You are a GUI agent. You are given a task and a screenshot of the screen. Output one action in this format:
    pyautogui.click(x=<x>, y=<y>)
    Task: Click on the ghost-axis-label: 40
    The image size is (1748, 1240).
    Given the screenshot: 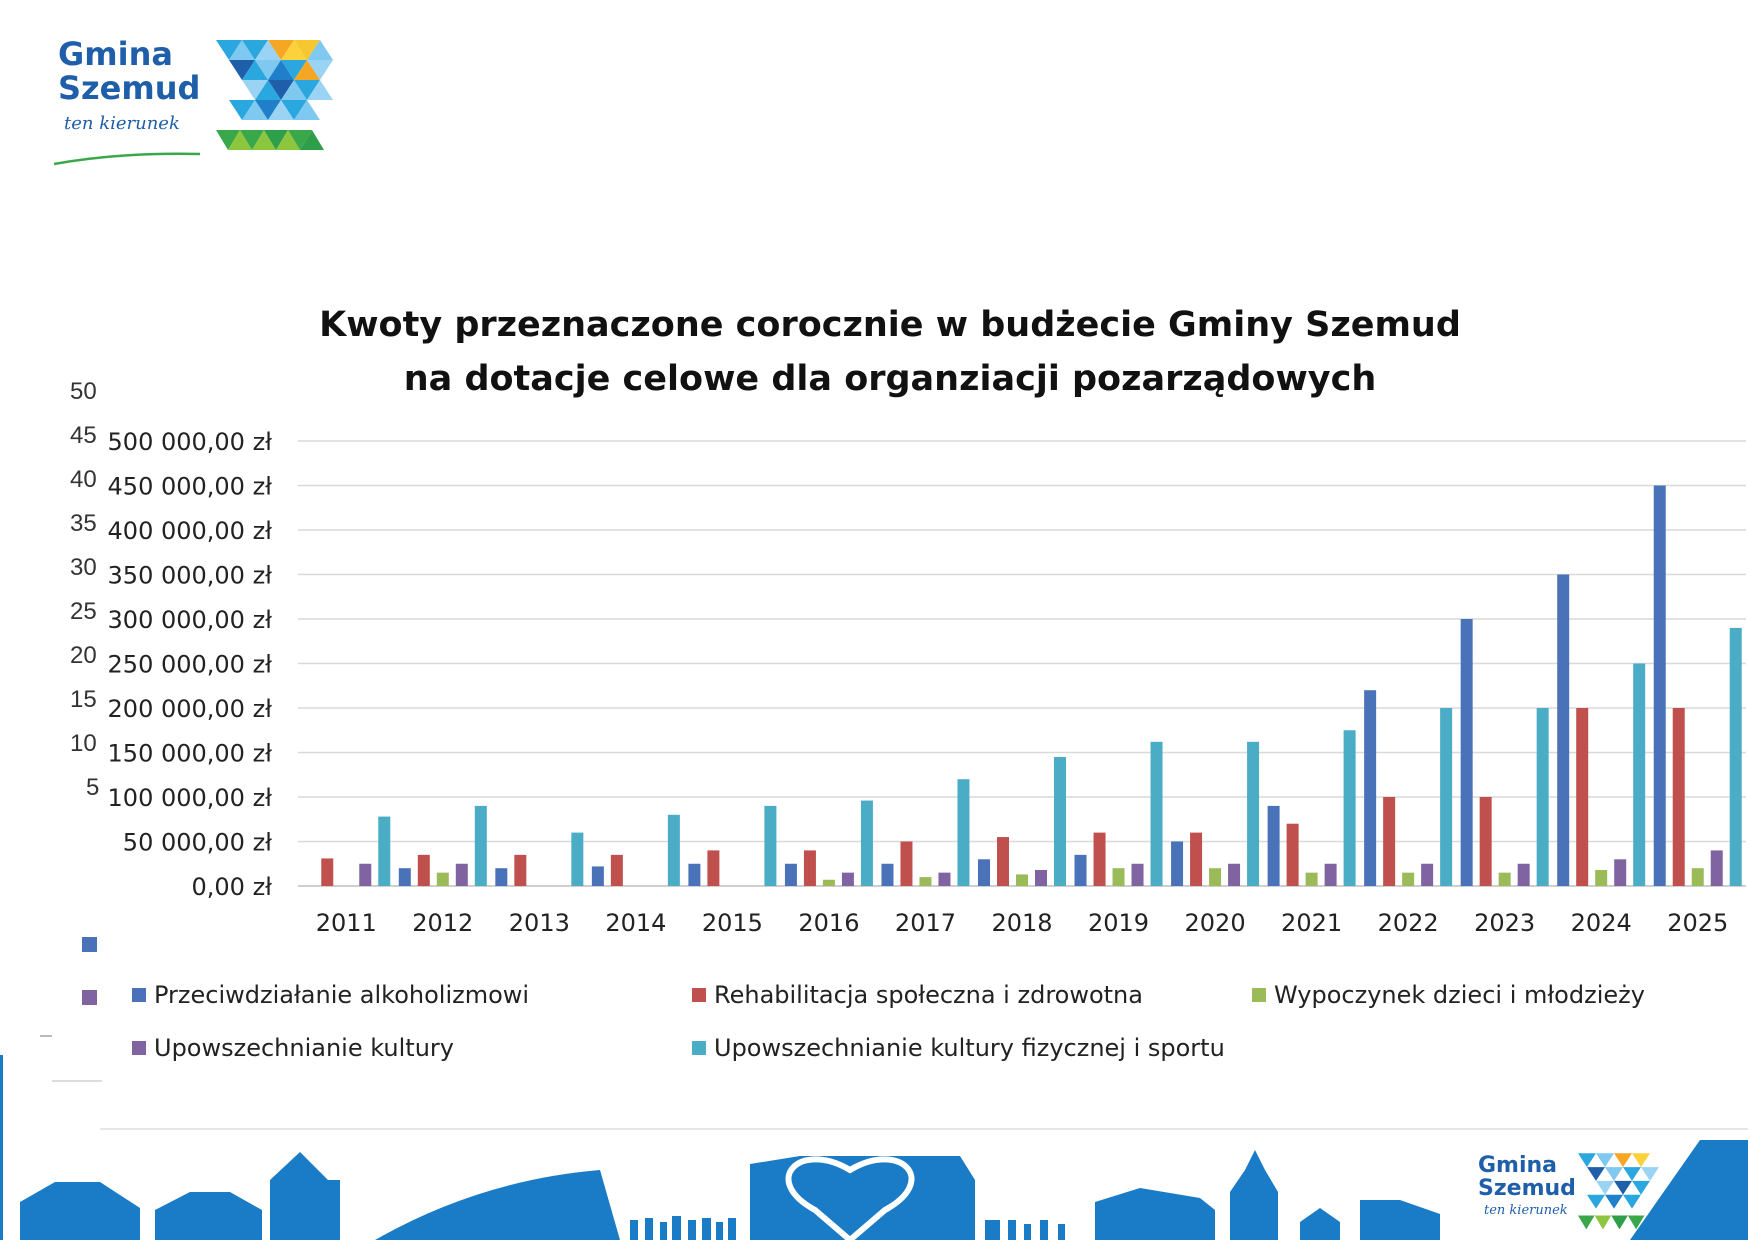 What is the action you would take?
    pyautogui.click(x=83, y=479)
    